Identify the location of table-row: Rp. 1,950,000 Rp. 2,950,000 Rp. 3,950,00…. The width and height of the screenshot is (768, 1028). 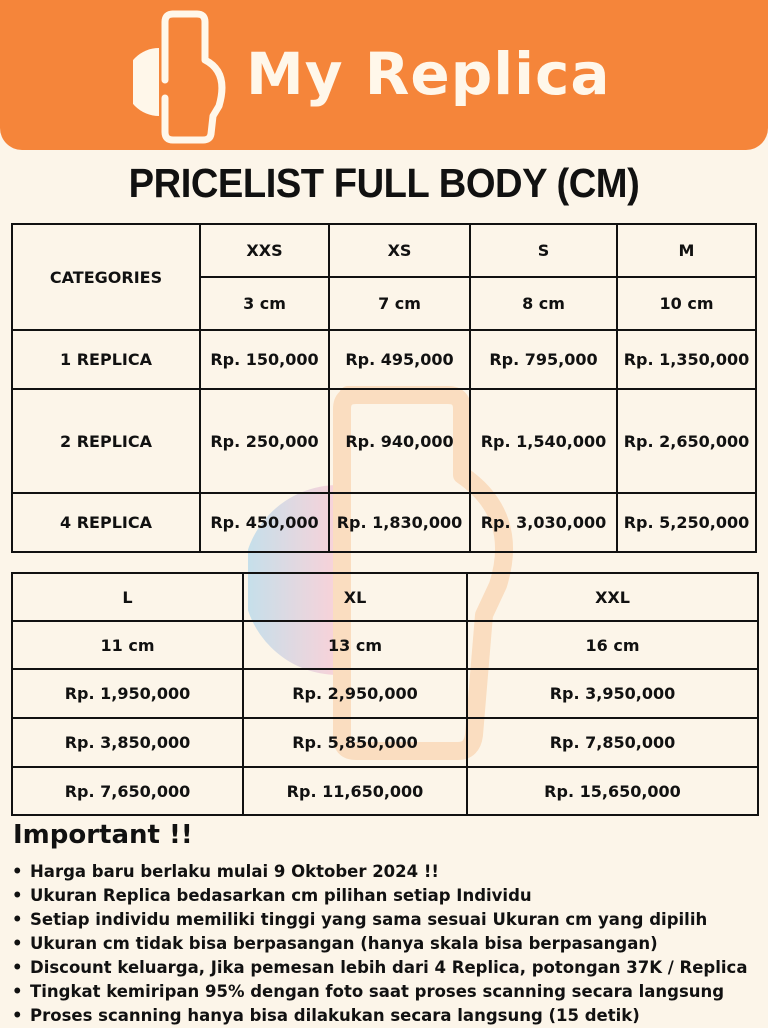
(385, 693).